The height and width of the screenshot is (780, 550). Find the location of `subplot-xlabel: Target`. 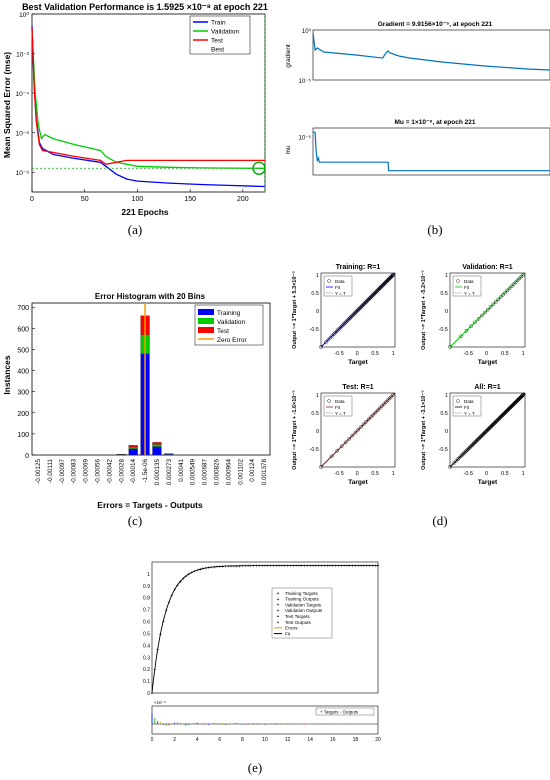

subplot-xlabel: Target is located at coordinates (488, 482).